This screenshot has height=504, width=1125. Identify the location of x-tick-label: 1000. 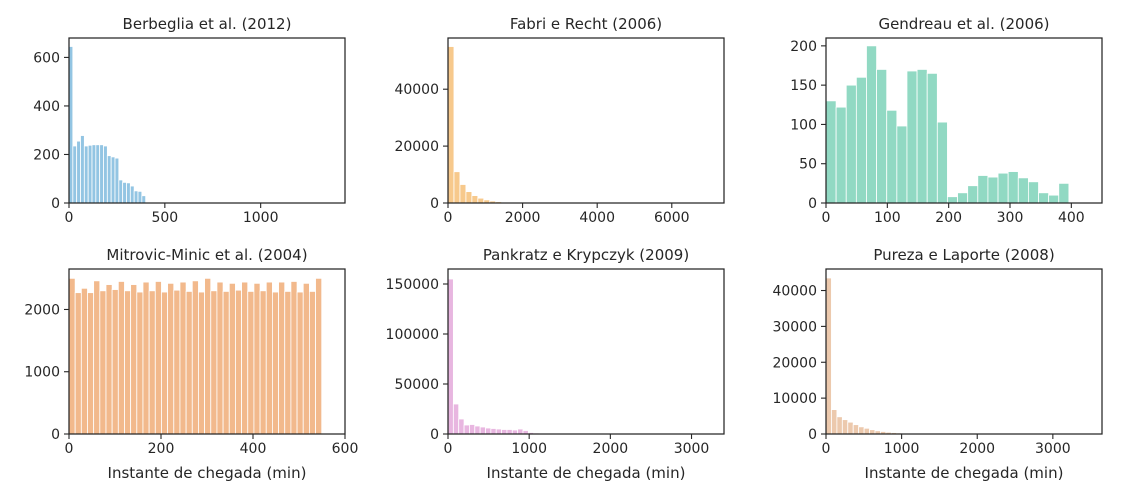
(902, 449).